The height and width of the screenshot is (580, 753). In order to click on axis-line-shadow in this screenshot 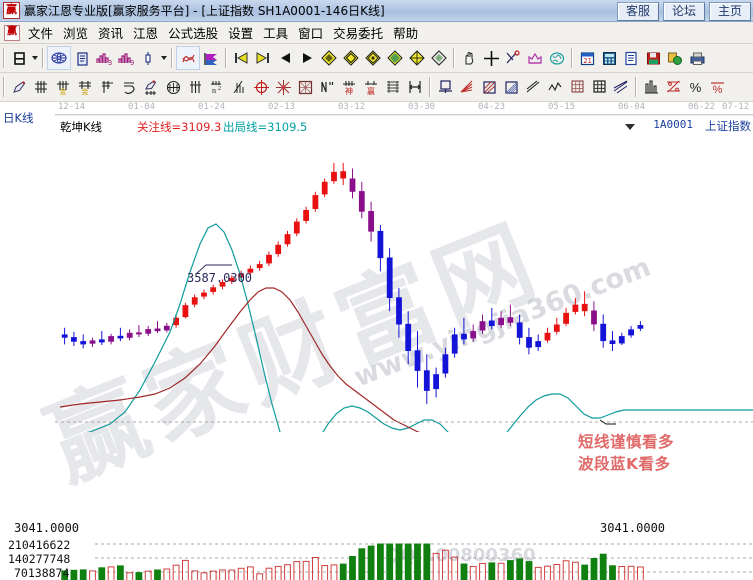, I will do `click(404, 115)`.